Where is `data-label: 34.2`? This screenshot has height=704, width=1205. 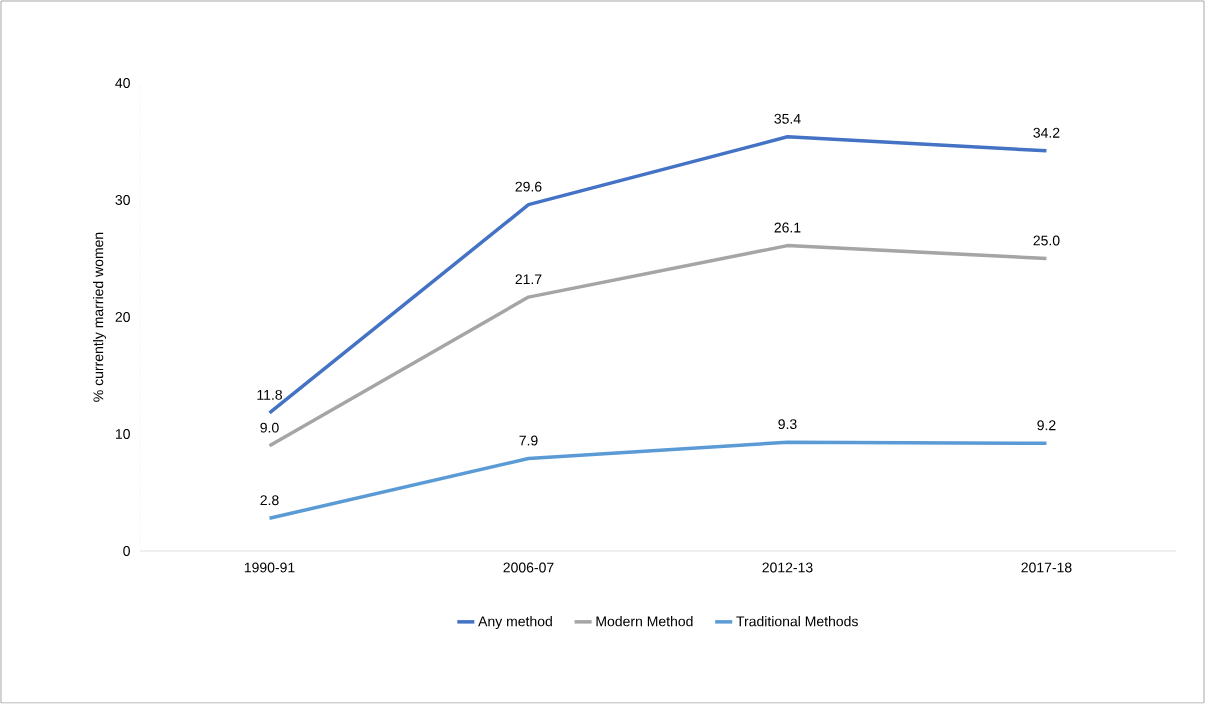
data-label: 34.2 is located at coordinates (1046, 132).